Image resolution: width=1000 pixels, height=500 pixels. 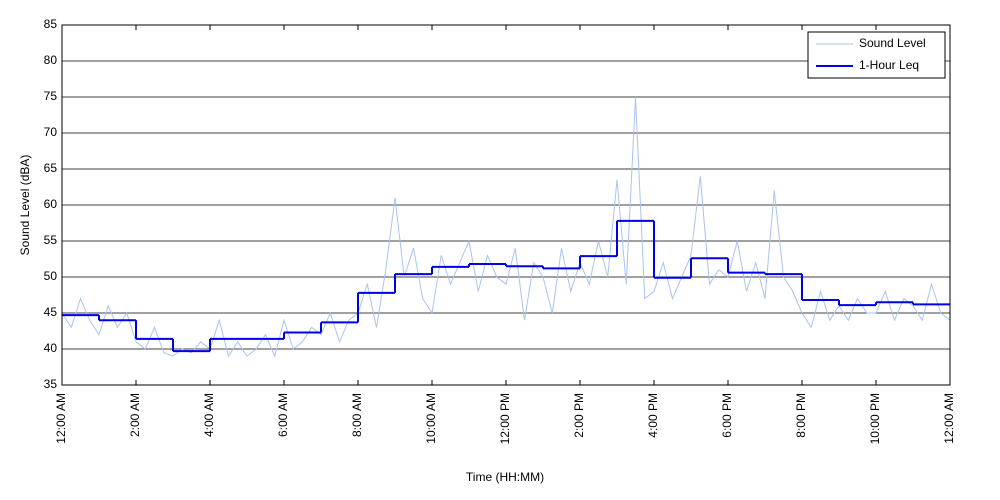 What do you see at coordinates (579, 415) in the screenshot?
I see `x-tick-label: 2:00 PM` at bounding box center [579, 415].